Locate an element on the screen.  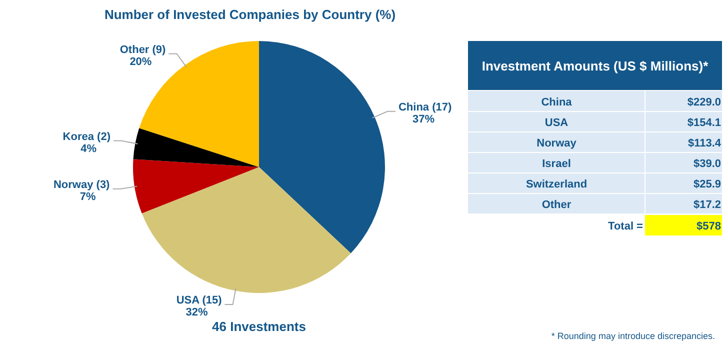
text: $154.1 is located at coordinates (704, 122).